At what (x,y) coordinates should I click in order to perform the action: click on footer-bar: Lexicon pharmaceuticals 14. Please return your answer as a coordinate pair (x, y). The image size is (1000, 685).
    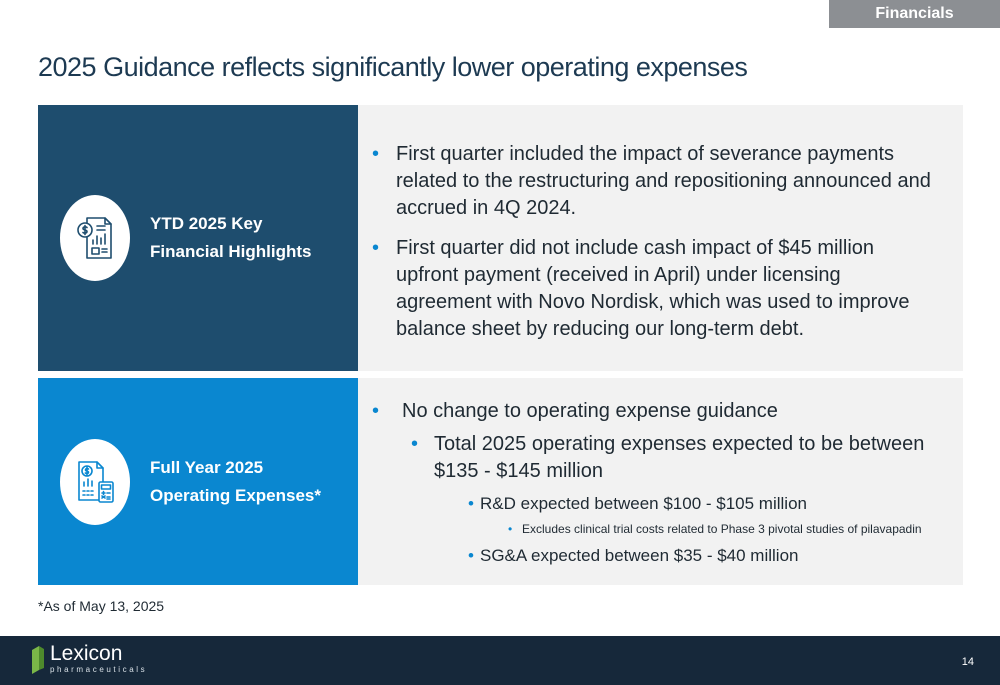
    Looking at the image, I should click on (500, 660).